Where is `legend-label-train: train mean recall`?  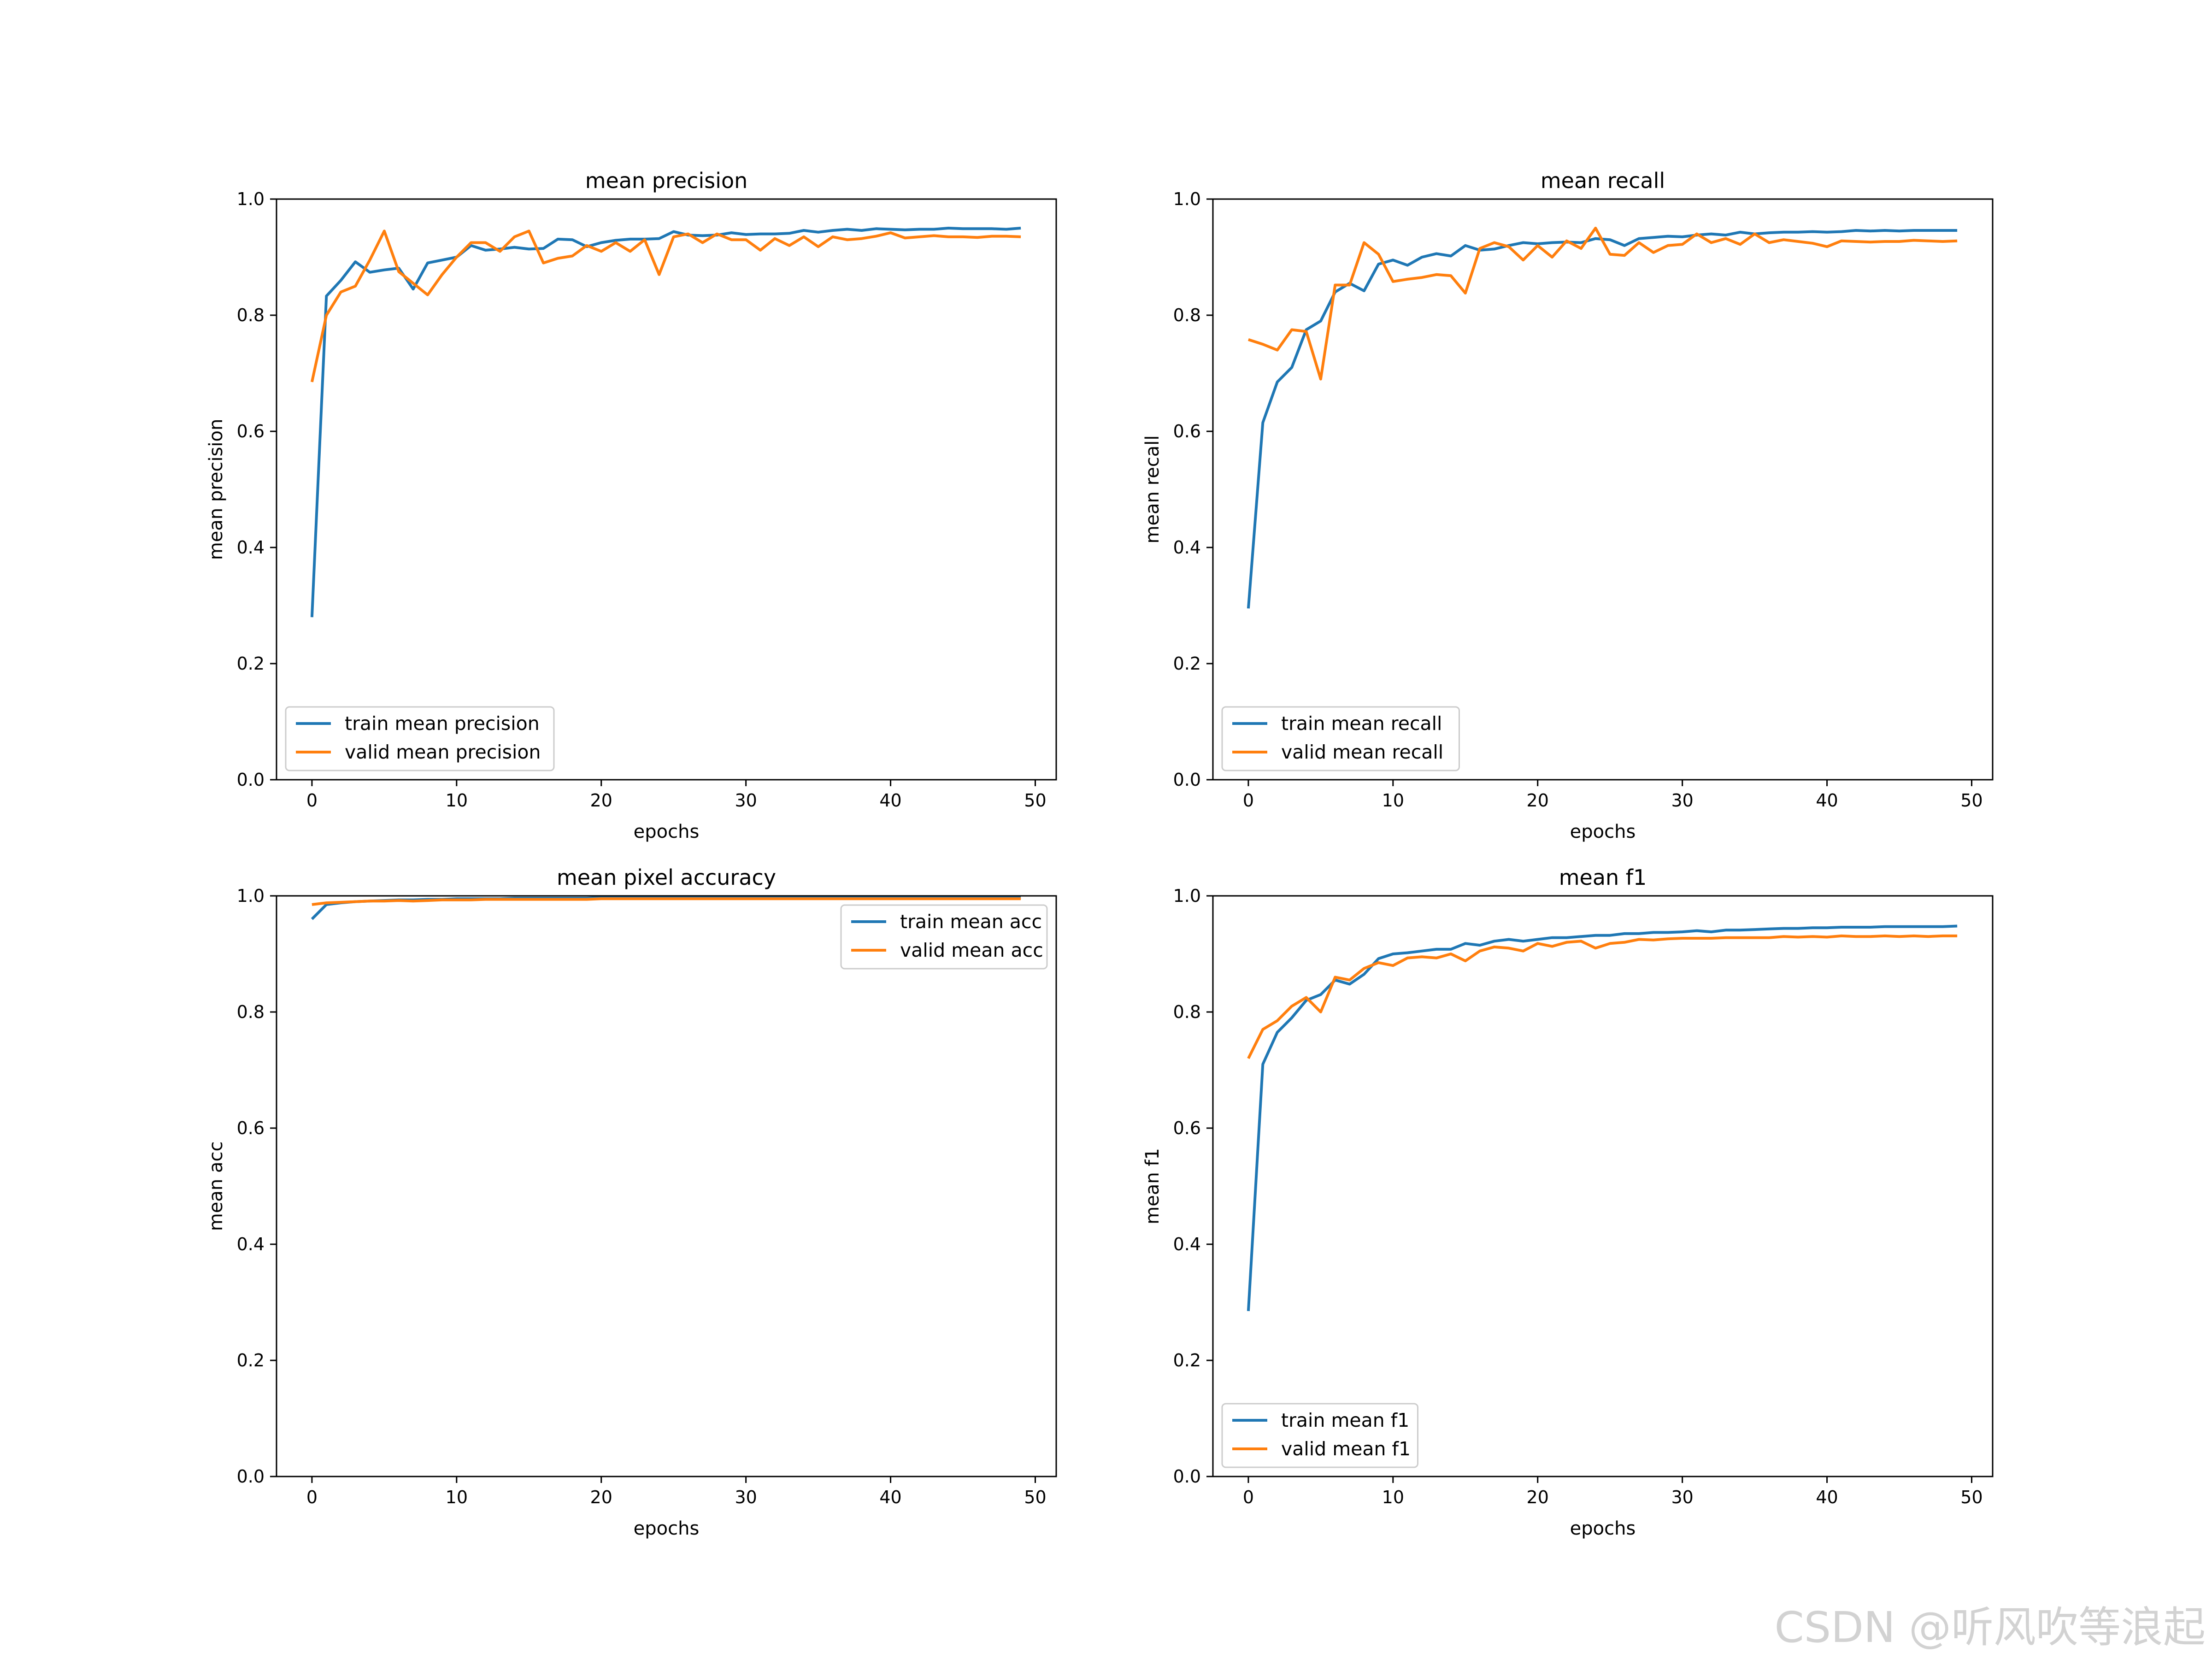 legend-label-train: train mean recall is located at coordinates (1361, 723).